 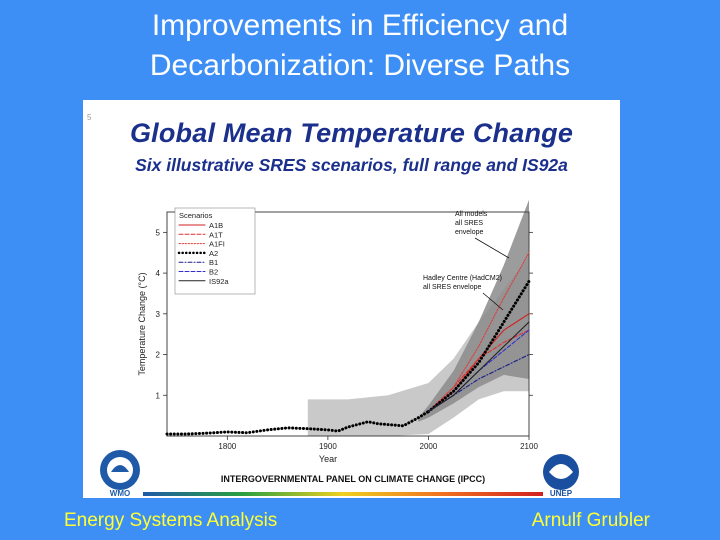 I want to click on x-tick-label: 2000, so click(x=429, y=446).